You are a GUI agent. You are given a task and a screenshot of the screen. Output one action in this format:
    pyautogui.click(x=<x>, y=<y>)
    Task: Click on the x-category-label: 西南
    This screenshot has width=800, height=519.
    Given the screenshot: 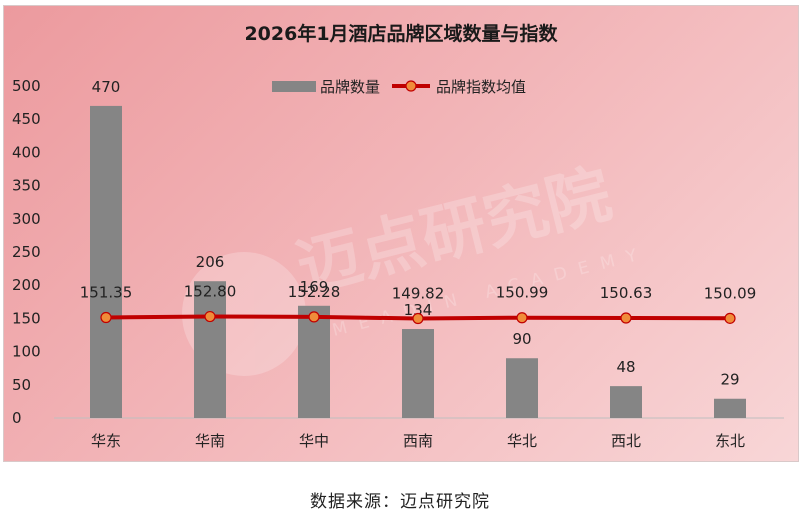 What is the action you would take?
    pyautogui.click(x=418, y=441)
    